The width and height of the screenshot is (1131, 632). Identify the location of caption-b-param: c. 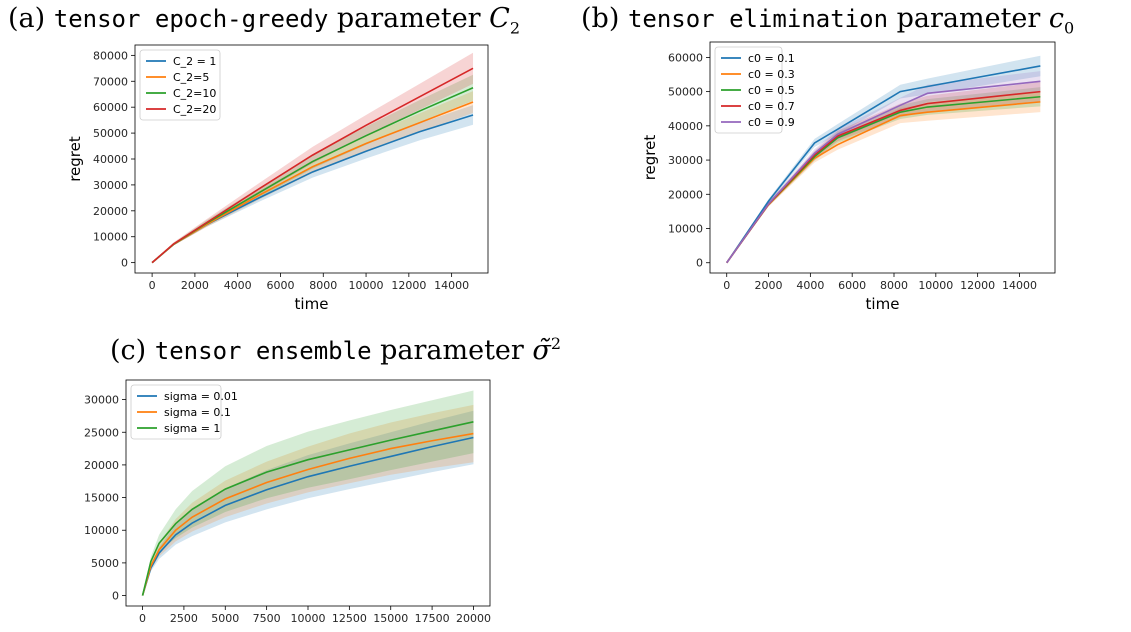
(1056, 18).